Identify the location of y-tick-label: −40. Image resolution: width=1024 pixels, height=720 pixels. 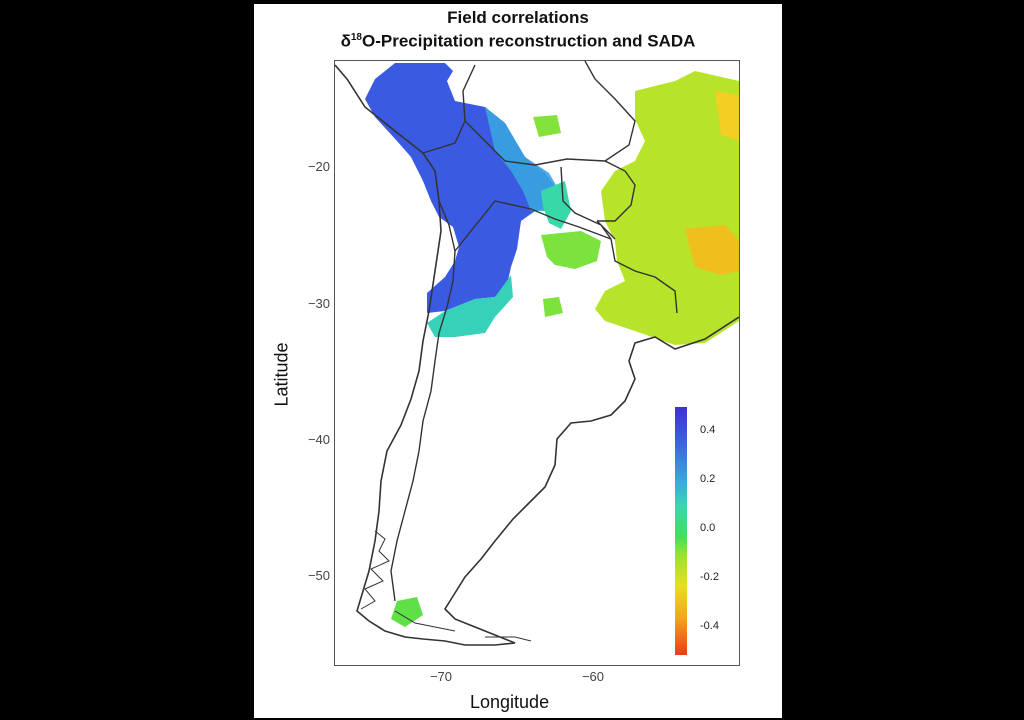
(318, 439).